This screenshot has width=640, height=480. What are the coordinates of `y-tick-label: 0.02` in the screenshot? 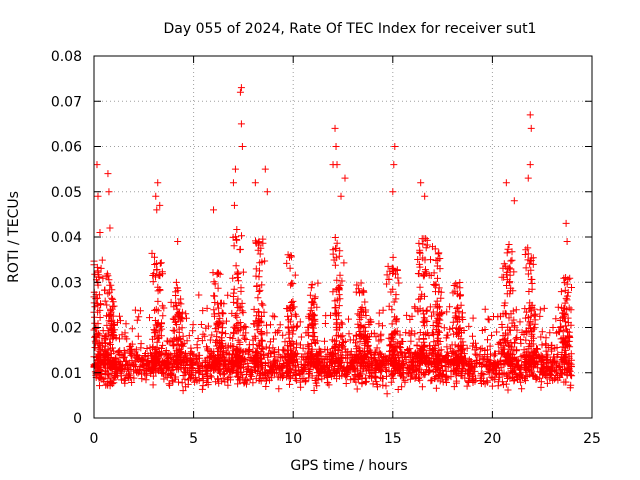 It's located at (66, 329).